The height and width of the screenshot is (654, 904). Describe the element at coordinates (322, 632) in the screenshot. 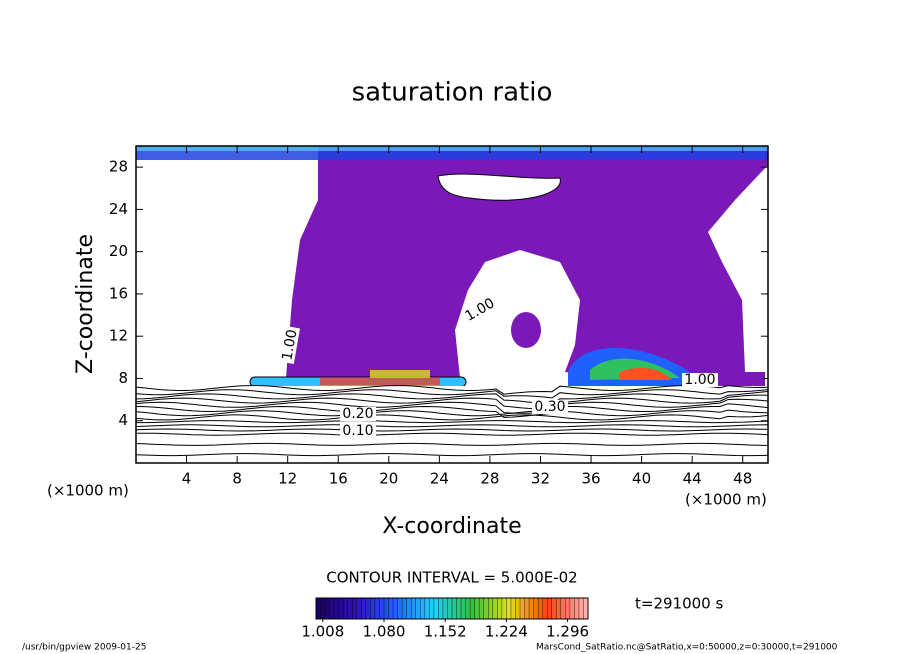

I see `colorbar-tick-label: 1.008` at that location.